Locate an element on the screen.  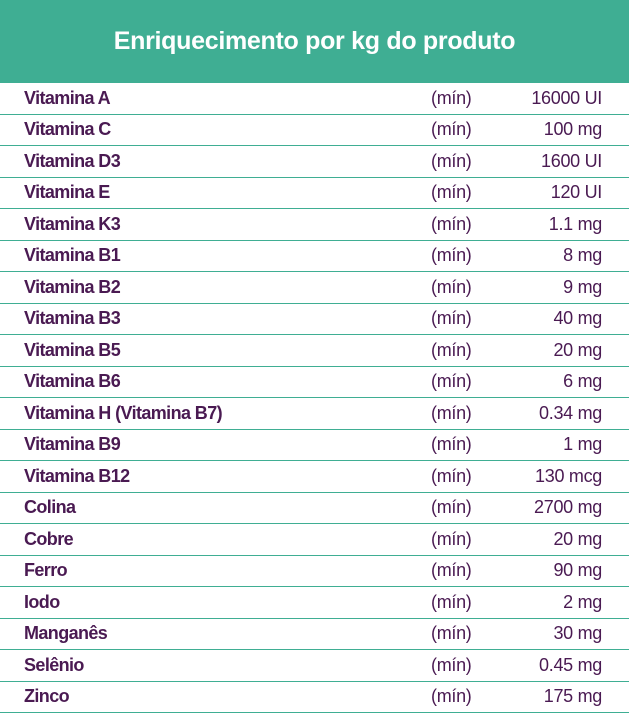
table-row: Vitamina B9 (mín) 1 mg is located at coordinates (314, 445).